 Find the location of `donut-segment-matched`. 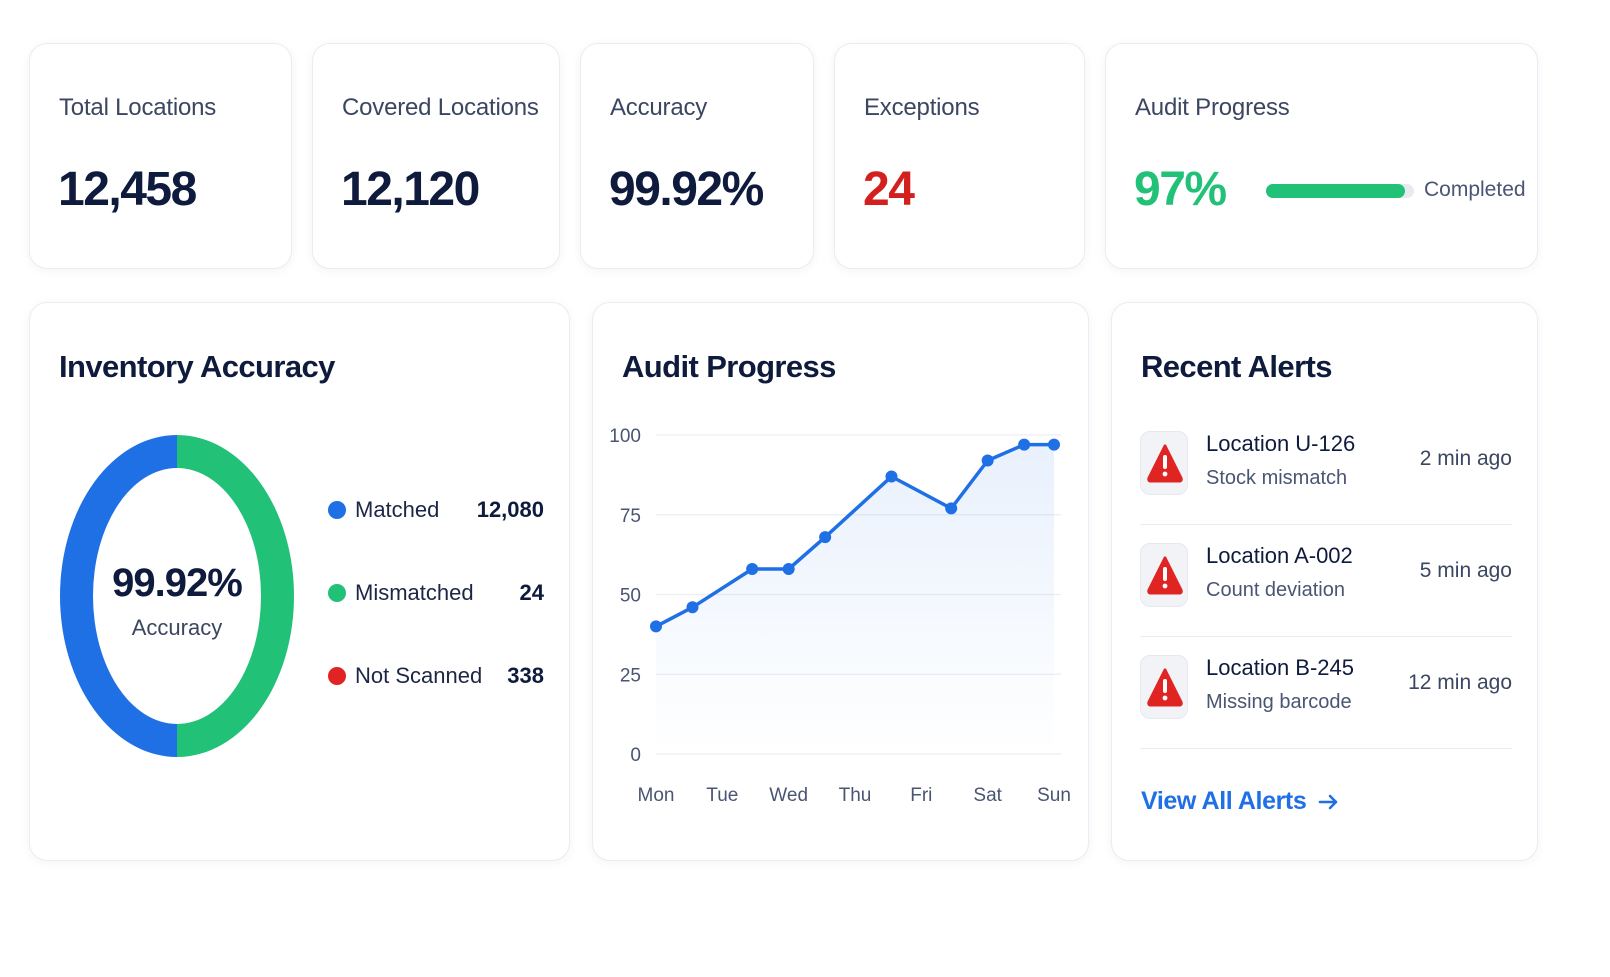

donut-segment-matched is located at coordinates (118, 596).